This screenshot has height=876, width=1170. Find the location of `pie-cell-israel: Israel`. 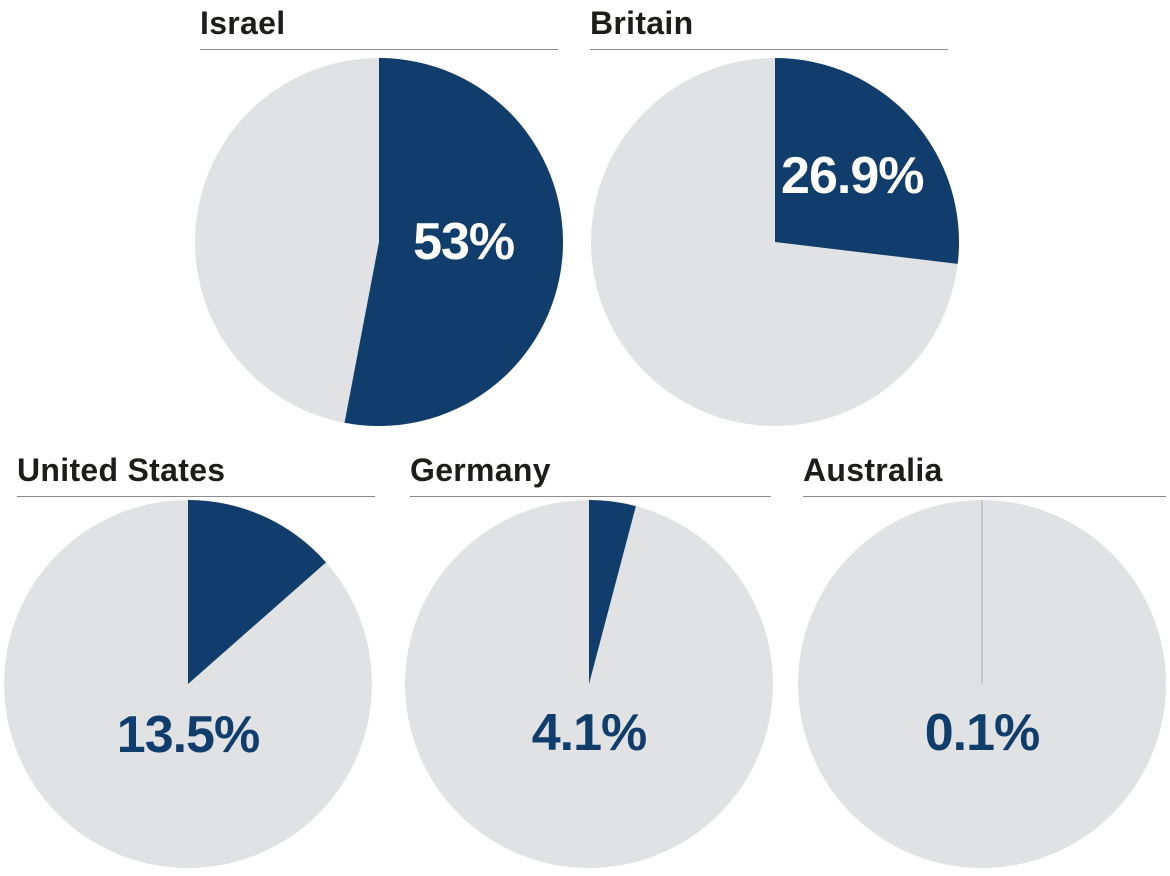

pie-cell-israel: Israel is located at coordinates (379, 28).